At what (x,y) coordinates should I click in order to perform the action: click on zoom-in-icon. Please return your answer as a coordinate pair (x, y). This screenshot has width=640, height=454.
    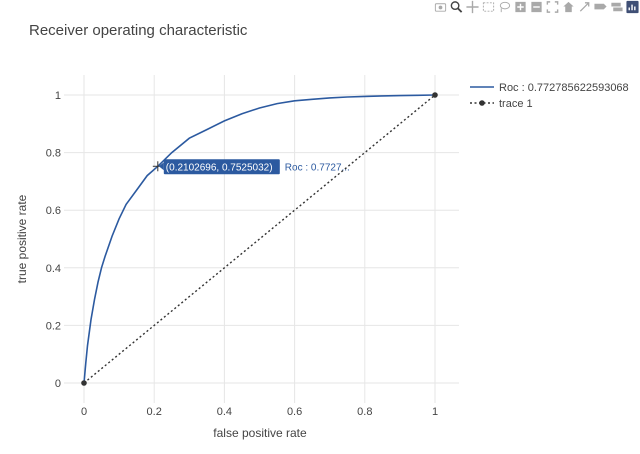
    Looking at the image, I should click on (520, 7).